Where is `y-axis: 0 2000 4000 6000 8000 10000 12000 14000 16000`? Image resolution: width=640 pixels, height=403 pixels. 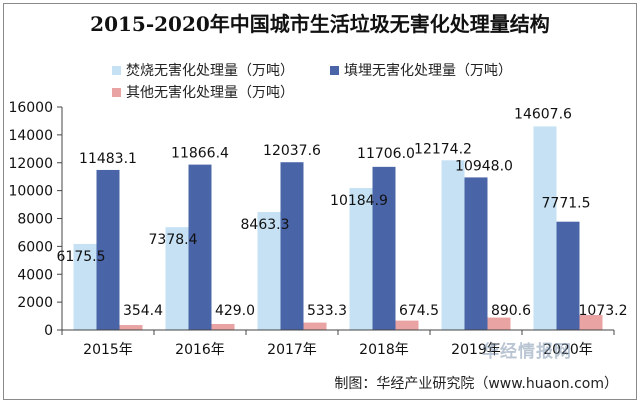 y-axis: 0 2000 4000 6000 8000 10000 12000 14000 16000 is located at coordinates (35, 219).